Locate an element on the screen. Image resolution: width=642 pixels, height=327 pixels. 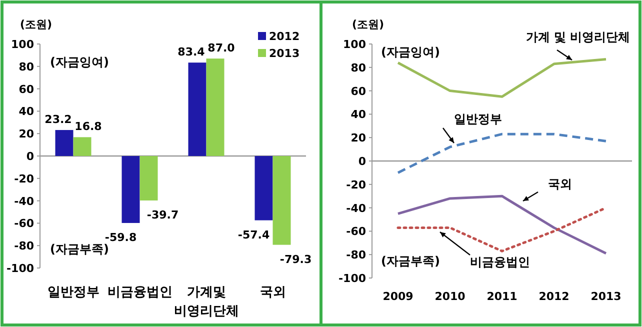
x-tick-label: 2011 is located at coordinates (502, 296).